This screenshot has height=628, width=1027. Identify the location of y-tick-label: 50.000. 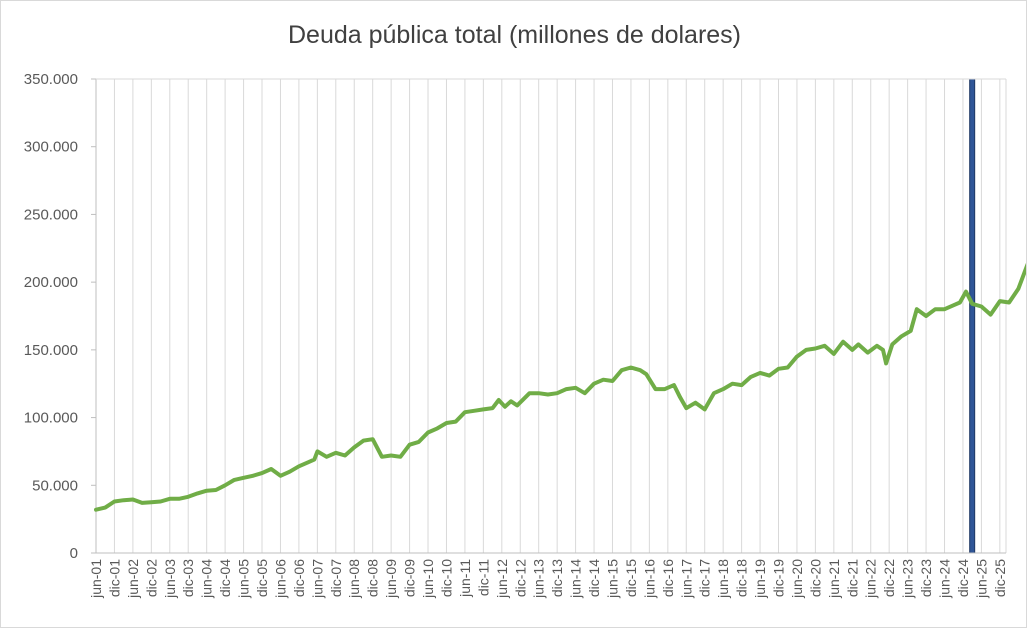
(55, 485).